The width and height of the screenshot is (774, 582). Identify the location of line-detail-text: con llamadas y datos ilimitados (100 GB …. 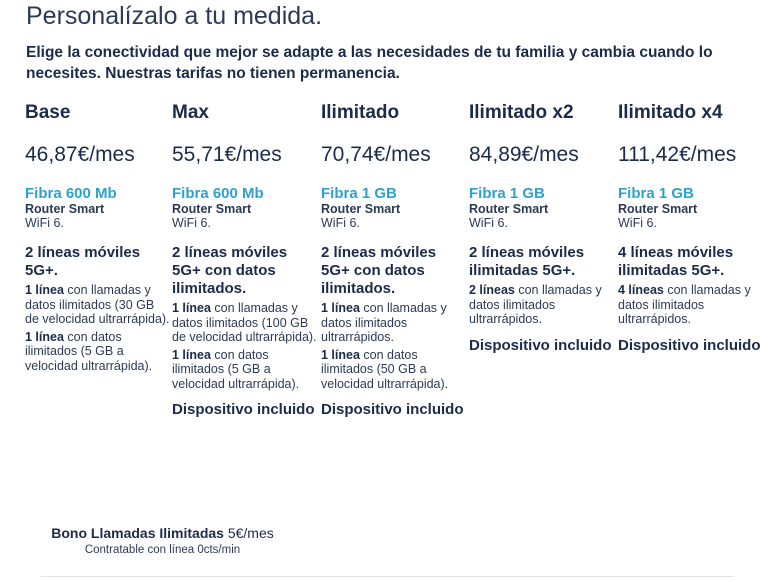
(244, 322).